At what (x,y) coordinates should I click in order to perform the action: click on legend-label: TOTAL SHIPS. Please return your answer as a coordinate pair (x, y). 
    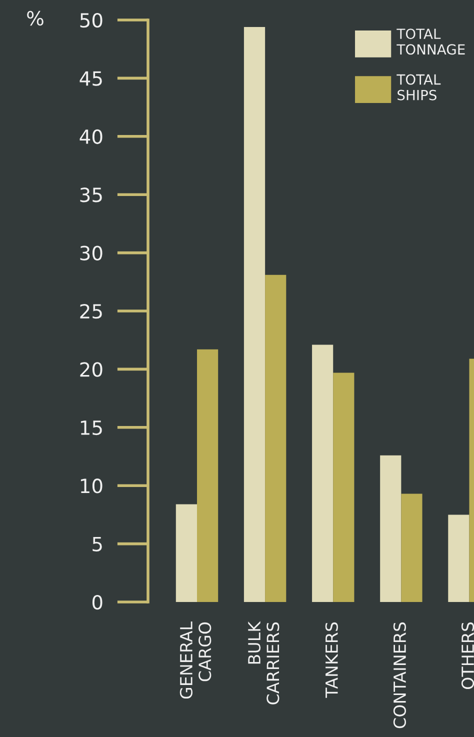
    Looking at the image, I should click on (418, 87).